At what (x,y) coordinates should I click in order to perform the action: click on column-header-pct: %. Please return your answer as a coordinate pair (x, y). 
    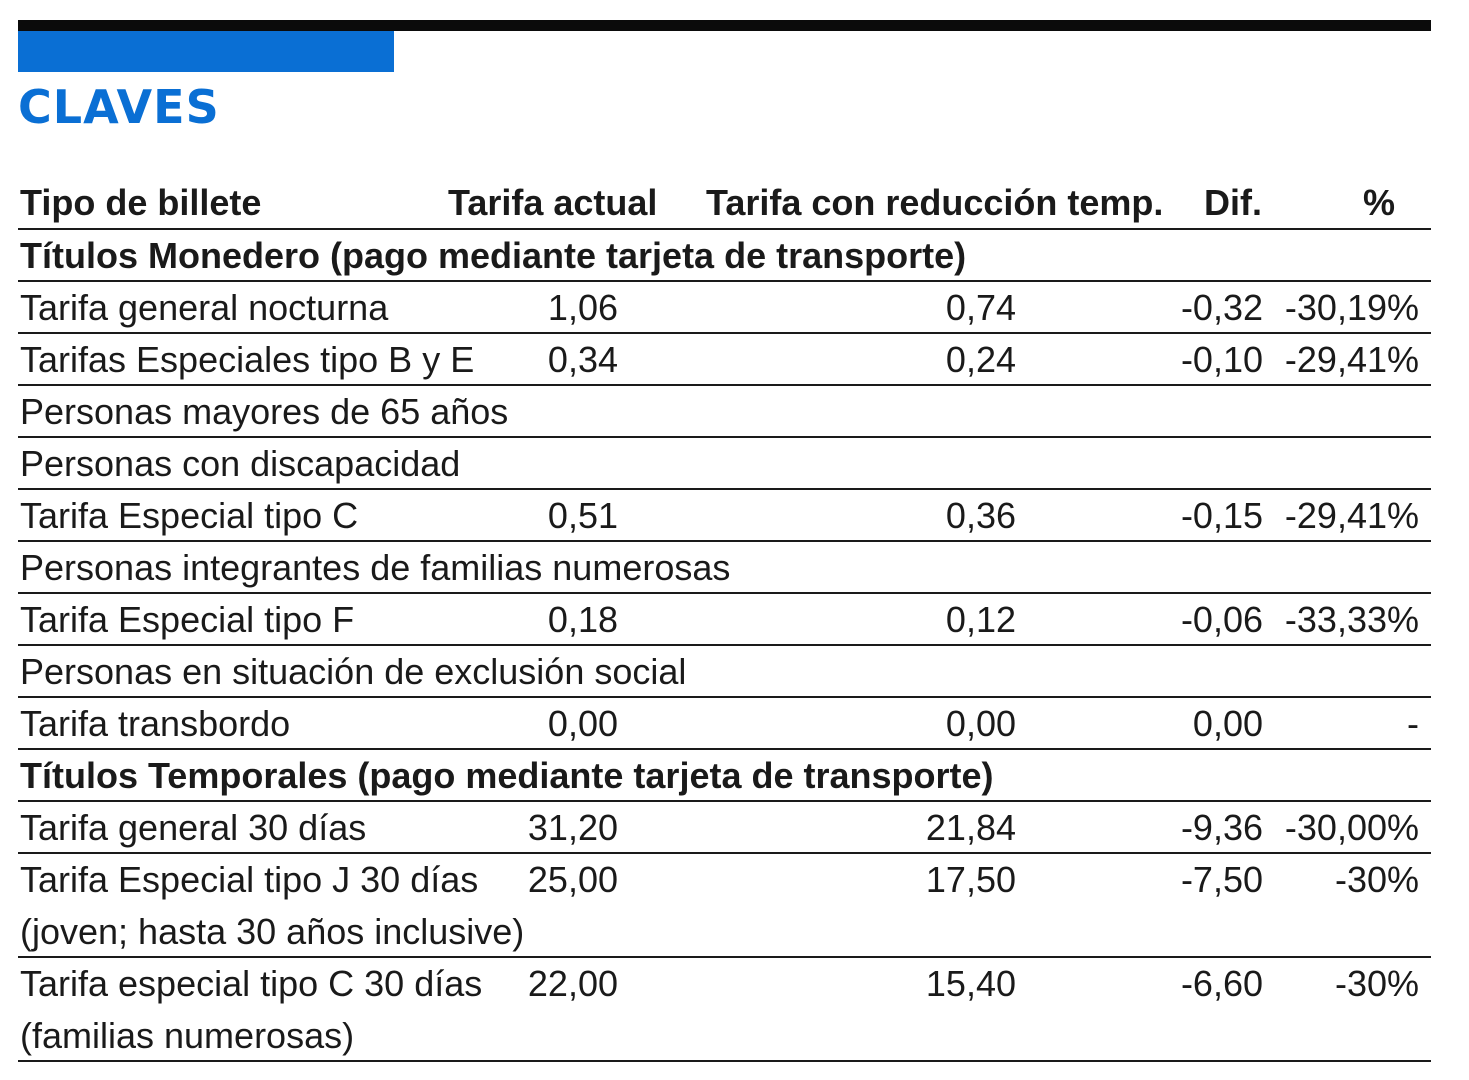
    Looking at the image, I should click on (1379, 202).